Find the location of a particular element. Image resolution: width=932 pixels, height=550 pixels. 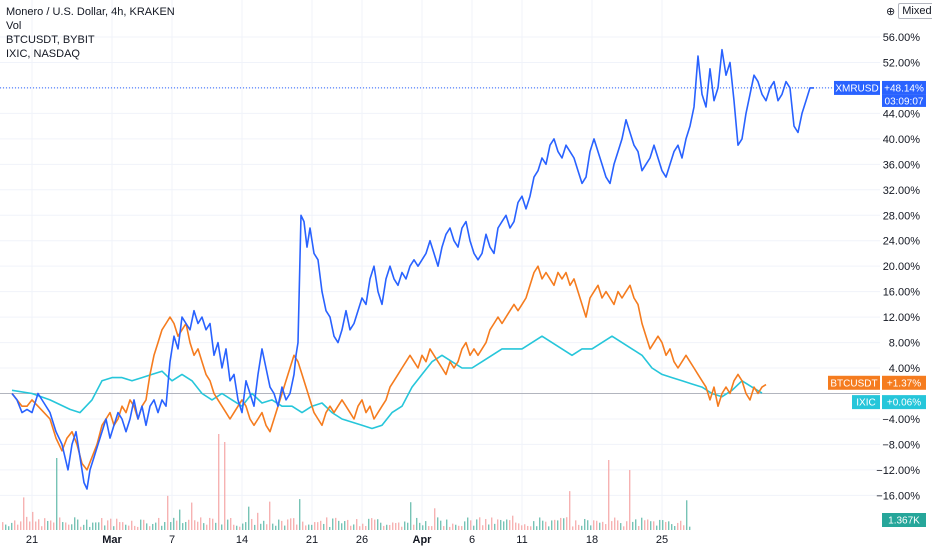

y-tick-label: 44.00% is located at coordinates (902, 114).